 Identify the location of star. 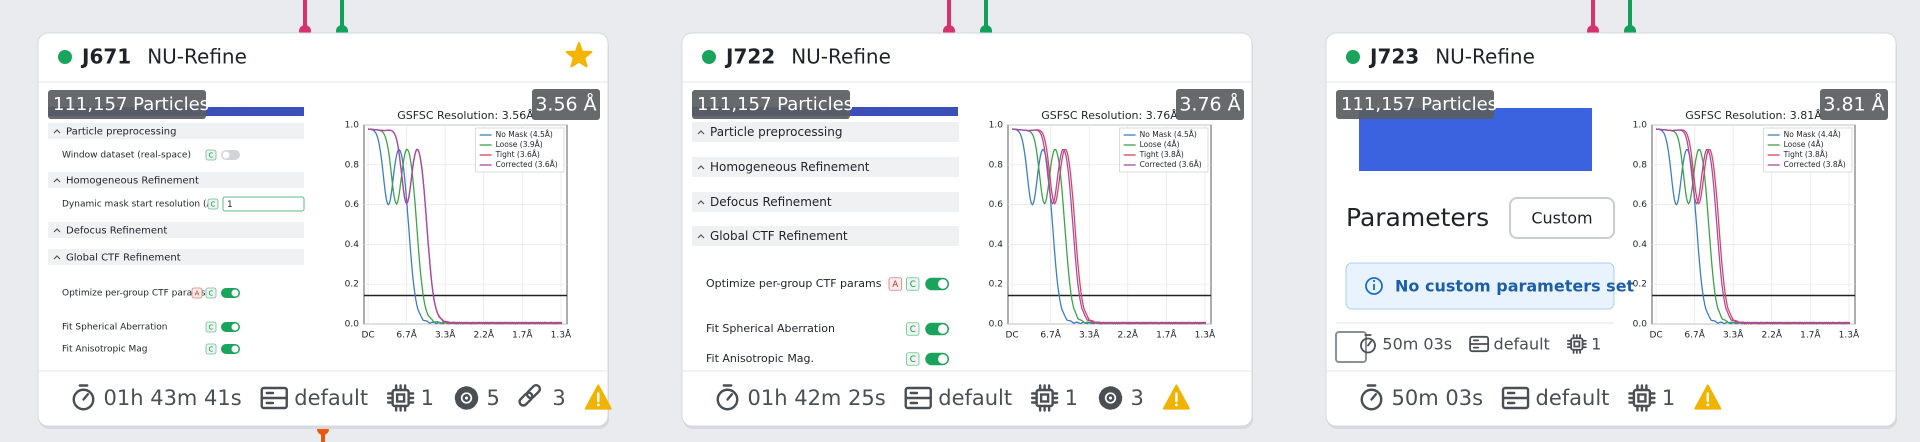
(579, 55).